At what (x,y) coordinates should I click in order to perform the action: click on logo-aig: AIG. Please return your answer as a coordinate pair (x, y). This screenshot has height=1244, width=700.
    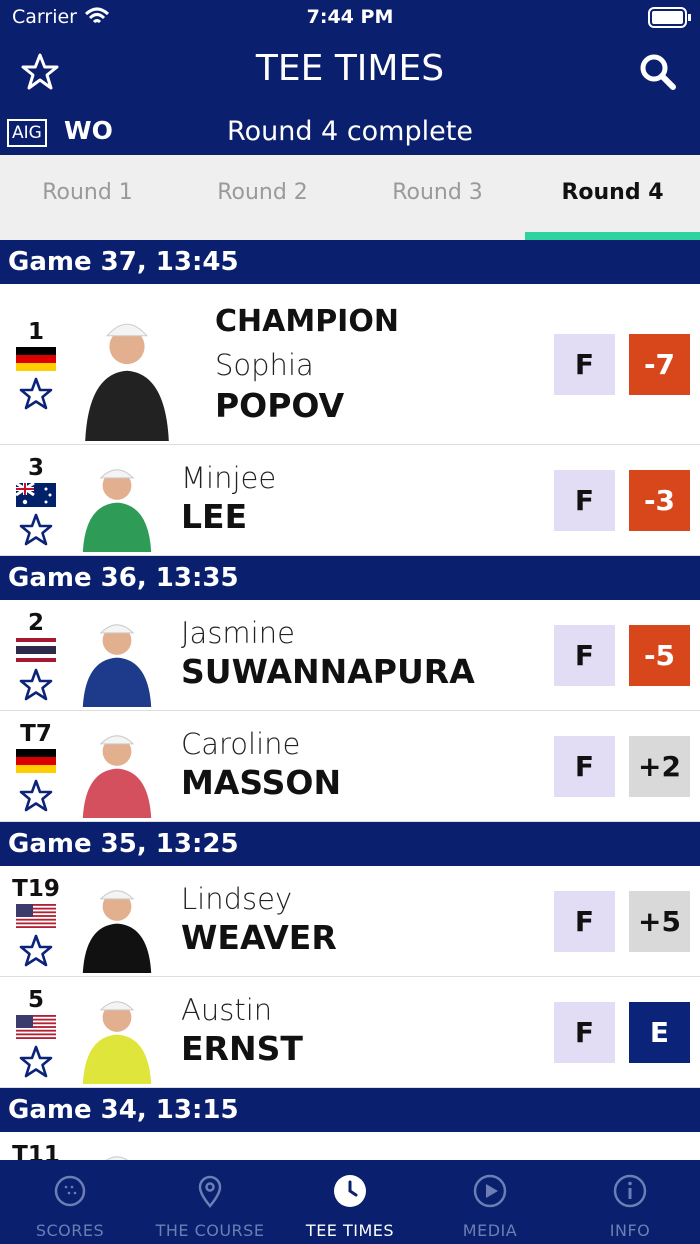
    Looking at the image, I should click on (27, 133).